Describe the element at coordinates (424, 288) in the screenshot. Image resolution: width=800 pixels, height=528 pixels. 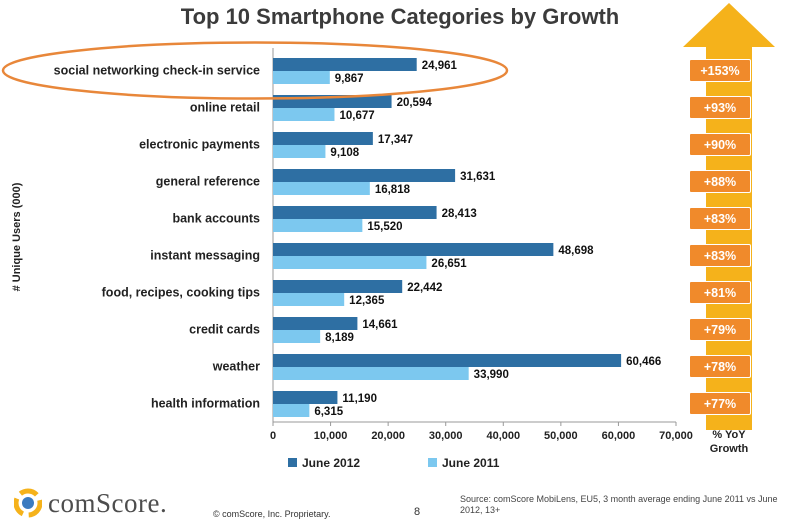
I see `bar-value-label: 22,442` at that location.